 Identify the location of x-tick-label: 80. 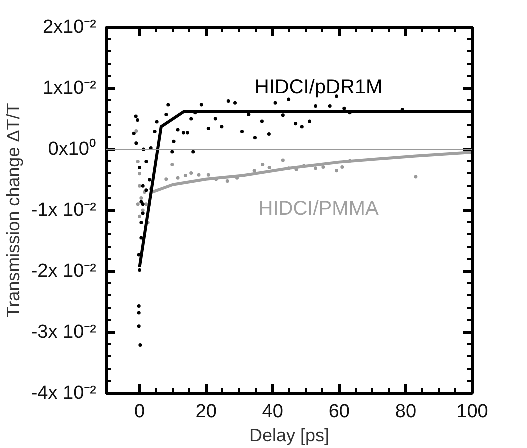
(406, 412).